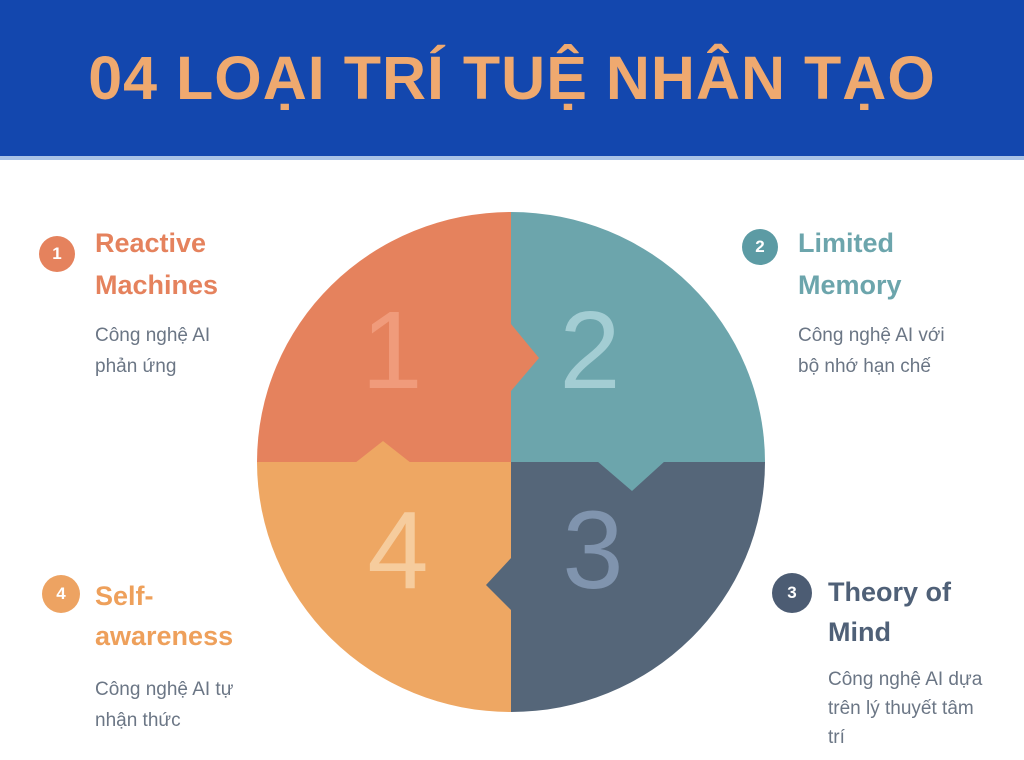 This screenshot has width=1024, height=760. Describe the element at coordinates (57, 254) in the screenshot. I see `section-1-badge: 1` at that location.